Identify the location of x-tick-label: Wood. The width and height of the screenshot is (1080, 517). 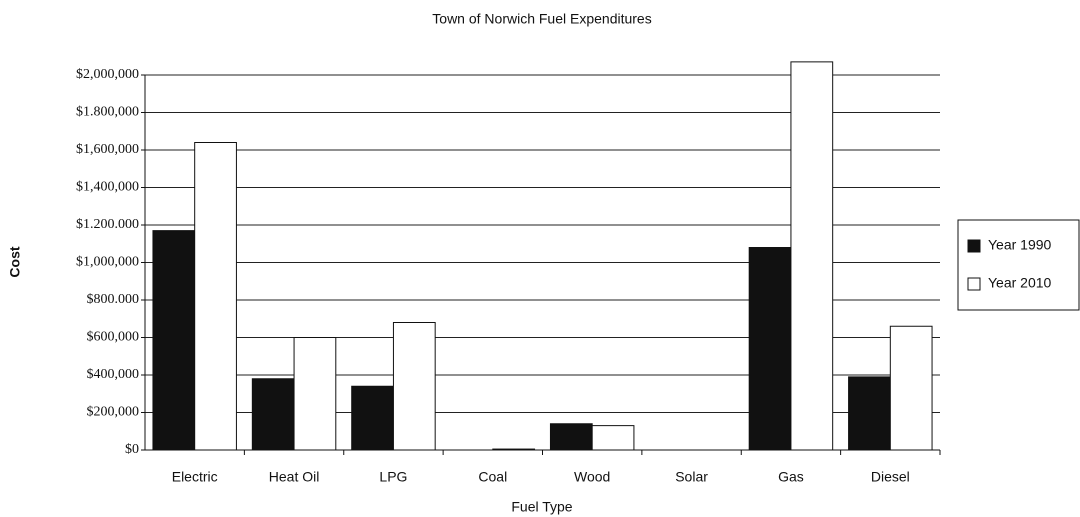
(592, 477).